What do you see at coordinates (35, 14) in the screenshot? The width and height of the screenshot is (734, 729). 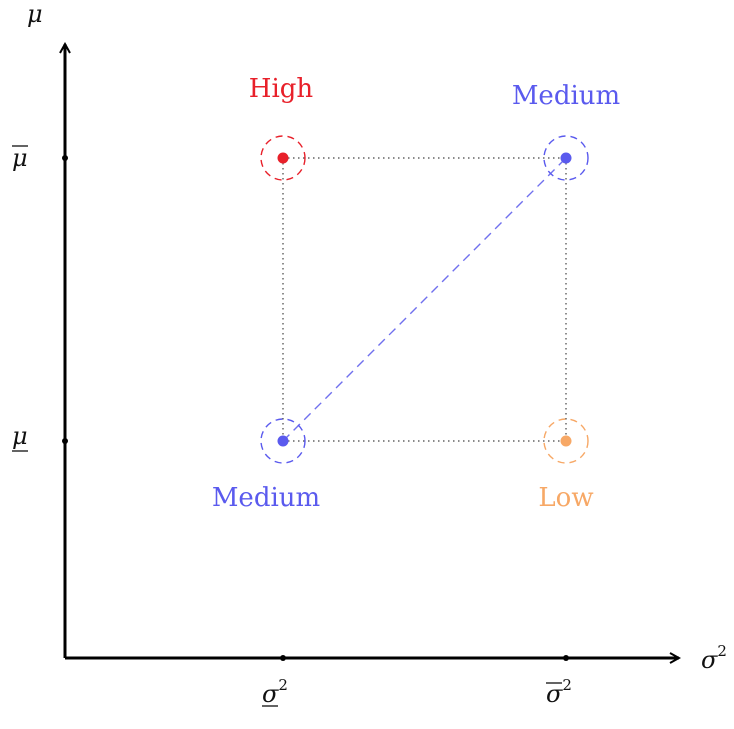 I see `y-axis-label: μ` at bounding box center [35, 14].